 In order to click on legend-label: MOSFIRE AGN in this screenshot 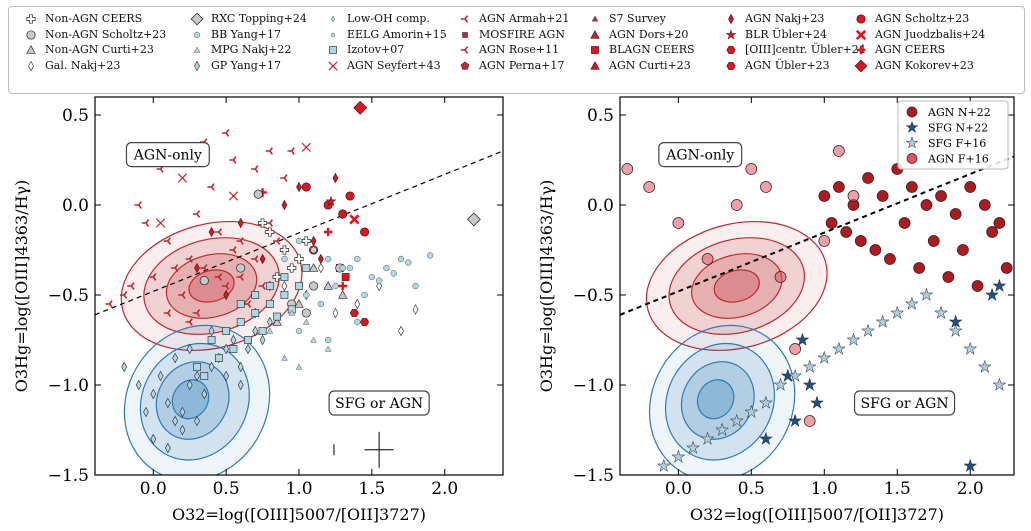, I will do `click(522, 34)`.